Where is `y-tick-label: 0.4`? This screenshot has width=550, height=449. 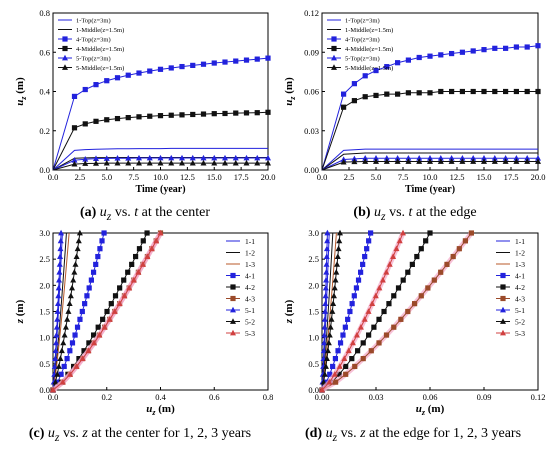
y-tick-label: 0.4 is located at coordinates (44, 92).